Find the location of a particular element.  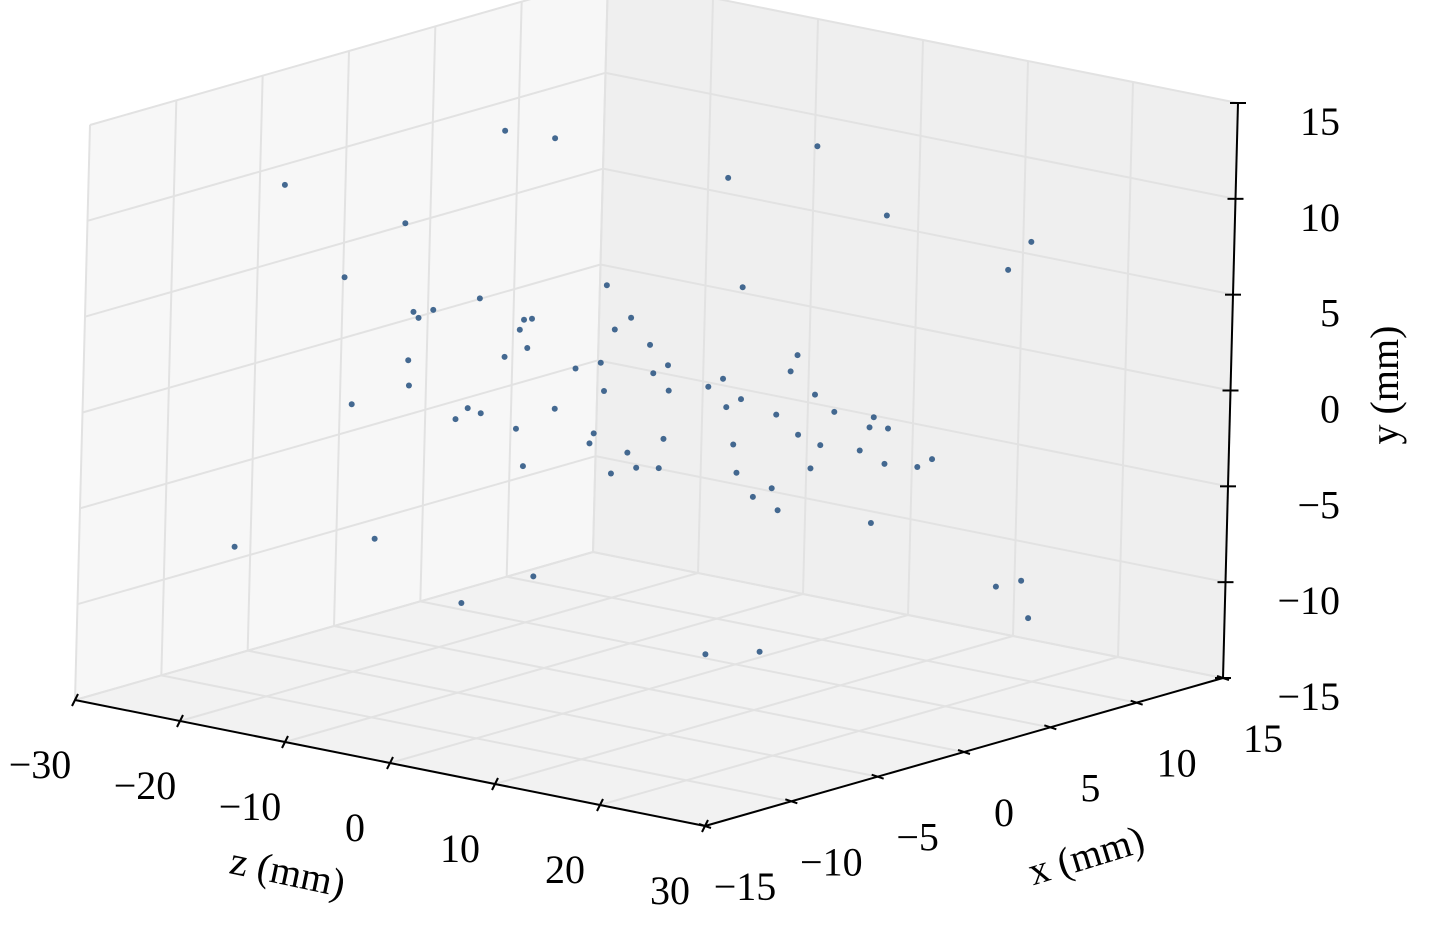

x-tick-label: −10 is located at coordinates (831, 861).